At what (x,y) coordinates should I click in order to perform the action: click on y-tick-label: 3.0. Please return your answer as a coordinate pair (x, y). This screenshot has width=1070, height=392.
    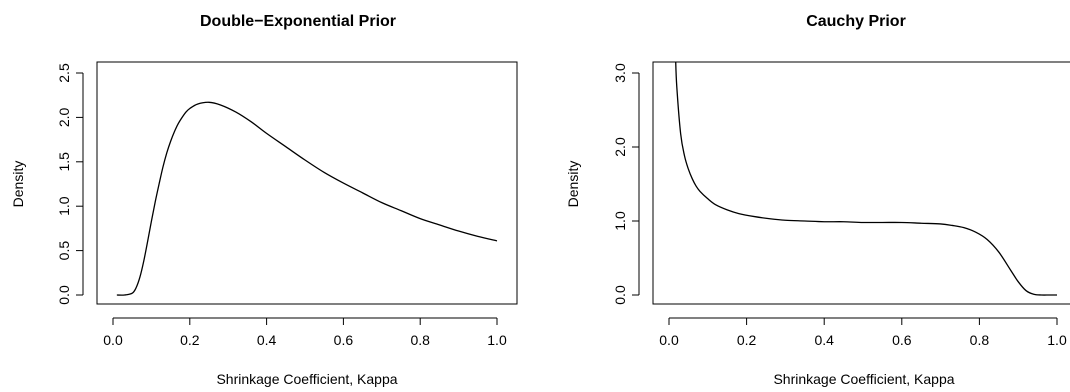
    Looking at the image, I should click on (620, 73).